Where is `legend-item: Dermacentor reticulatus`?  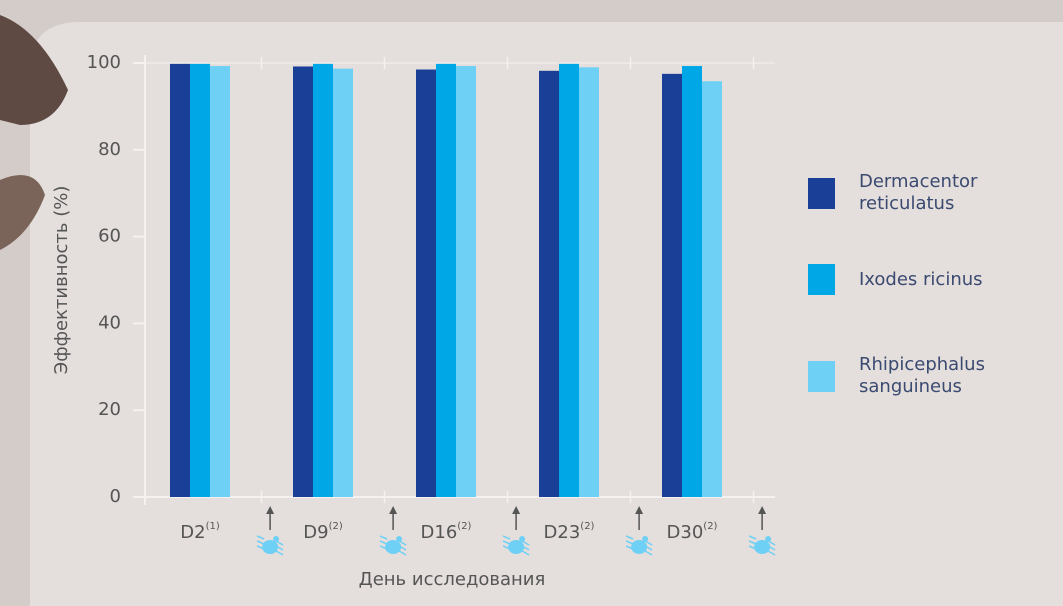 legend-item: Dermacentor reticulatus is located at coordinates (913, 193).